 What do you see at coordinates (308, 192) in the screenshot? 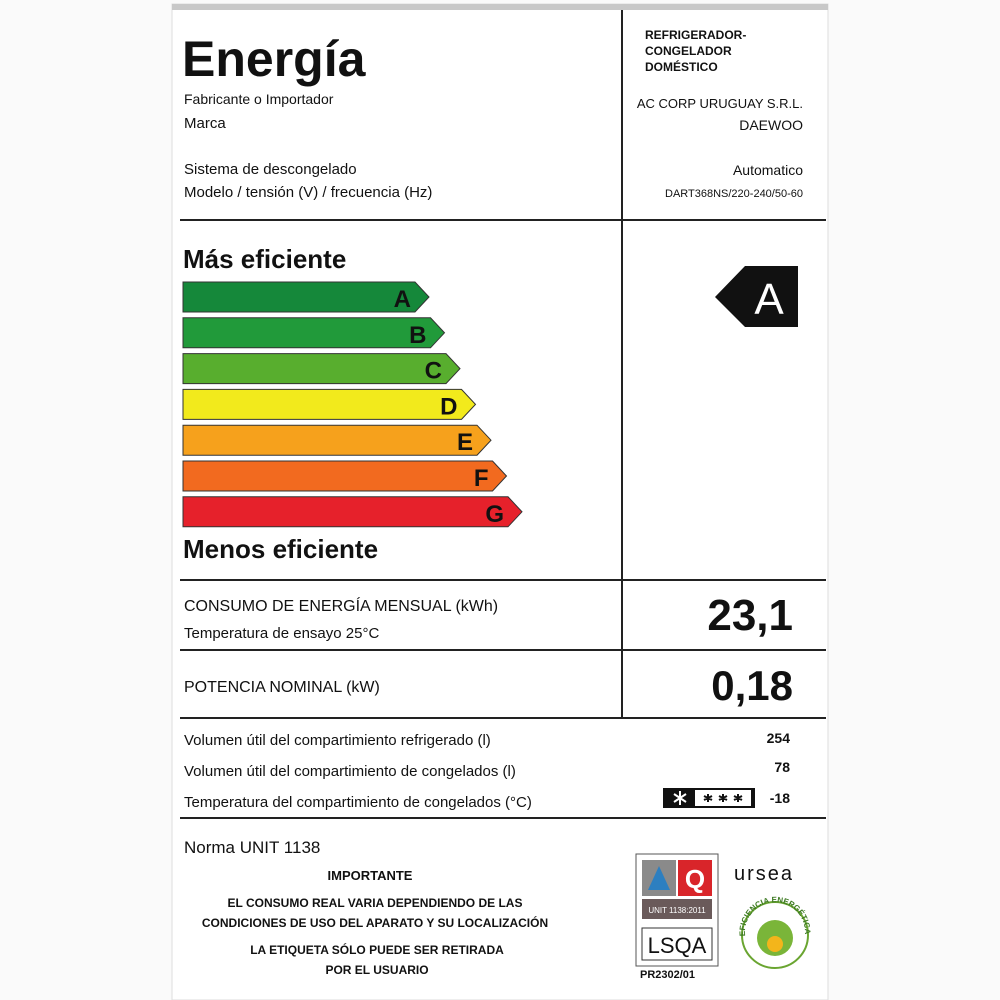
I see `field-label: Modelo / tensión (V) / frecuencia (Hz)` at bounding box center [308, 192].